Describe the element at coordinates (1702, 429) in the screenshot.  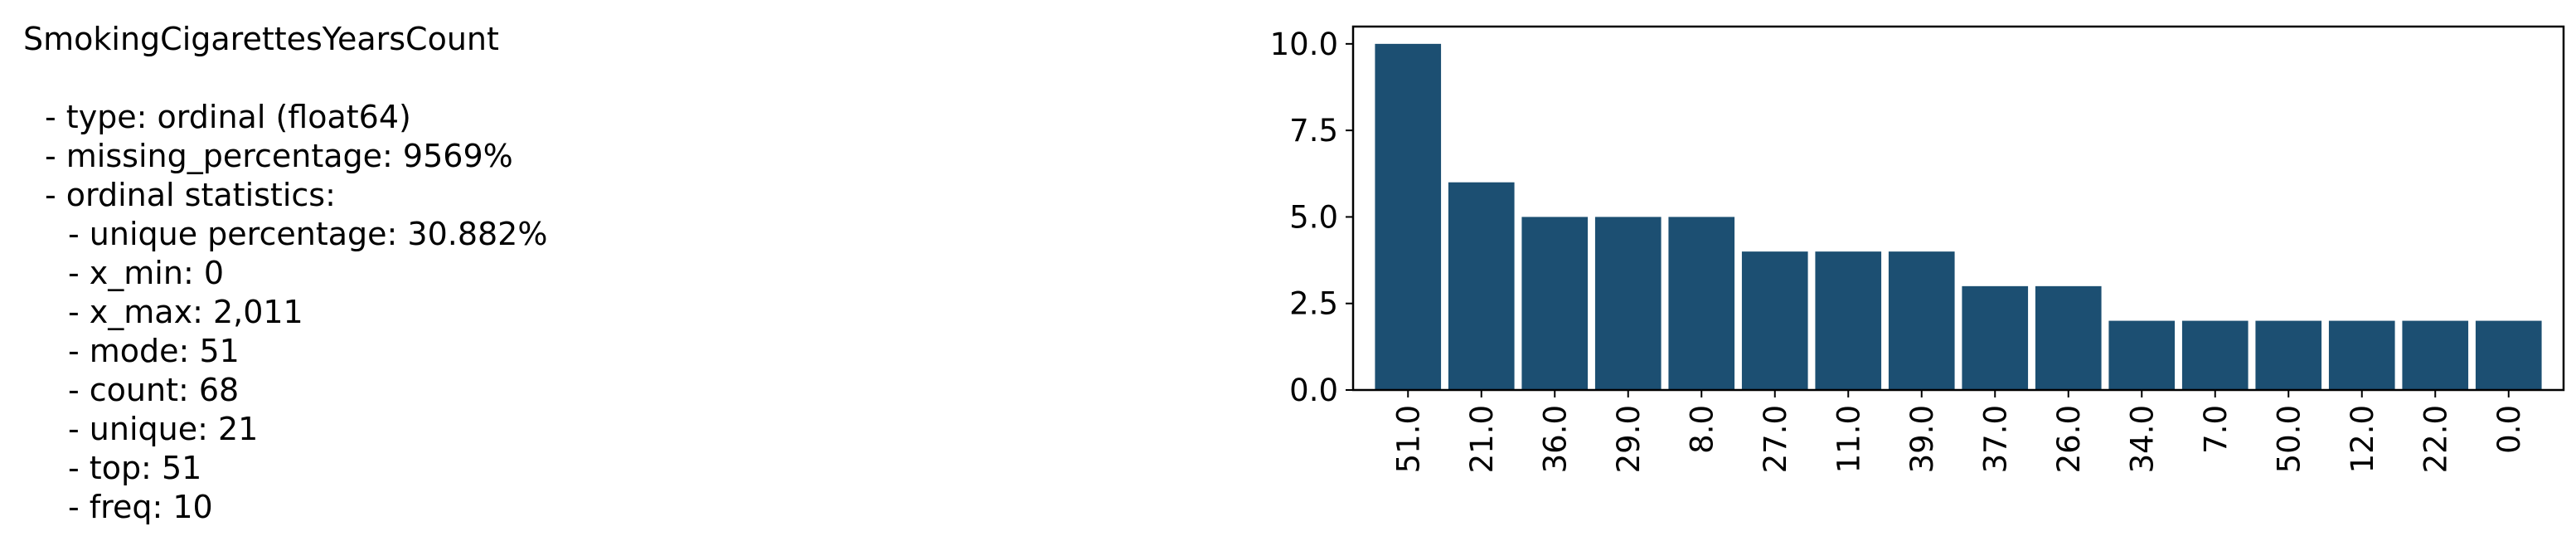
I see `x-tick-label: 8.0` at that location.